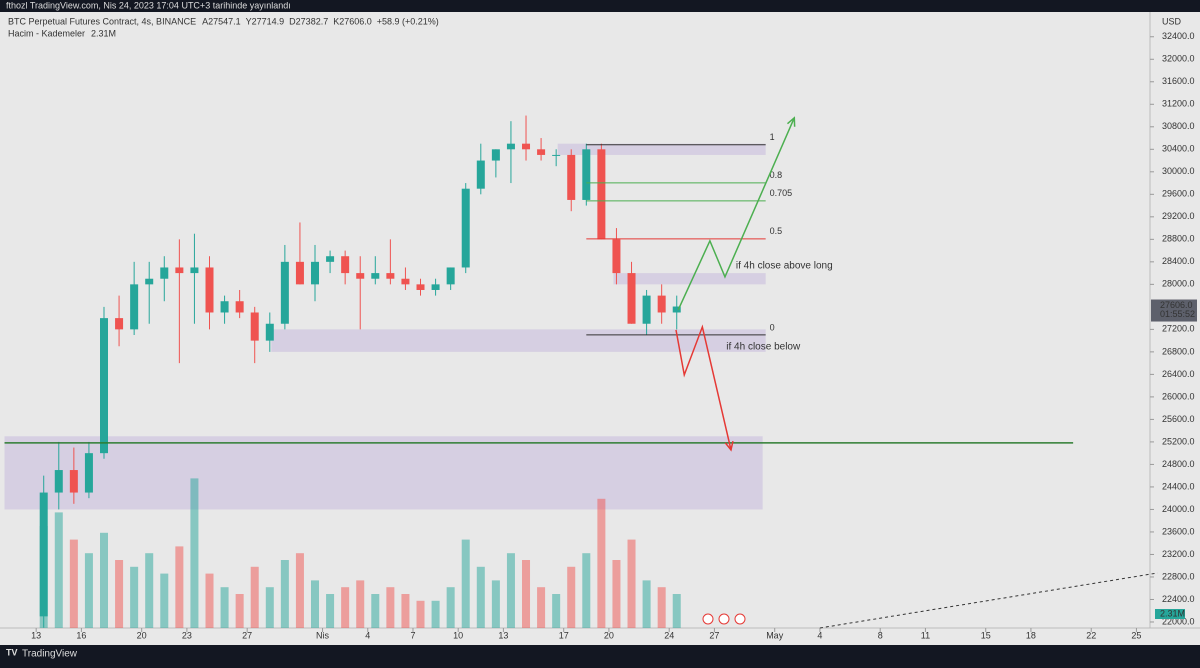  I want to click on x-tick-label: Nis, so click(322, 635).